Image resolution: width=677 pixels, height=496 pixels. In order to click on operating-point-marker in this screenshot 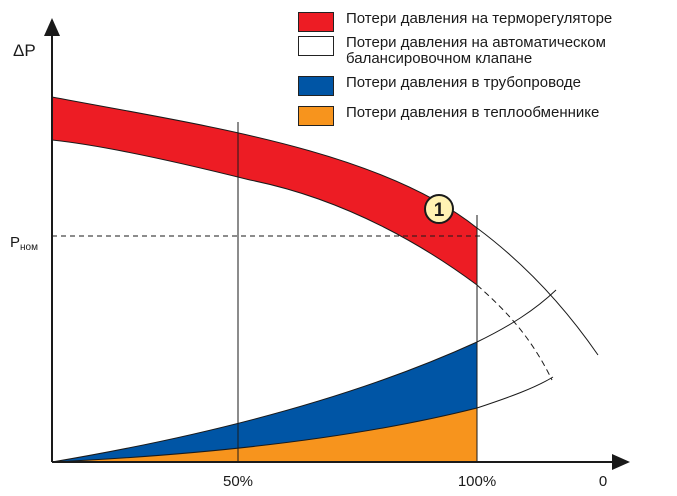, I will do `click(439, 209)`.